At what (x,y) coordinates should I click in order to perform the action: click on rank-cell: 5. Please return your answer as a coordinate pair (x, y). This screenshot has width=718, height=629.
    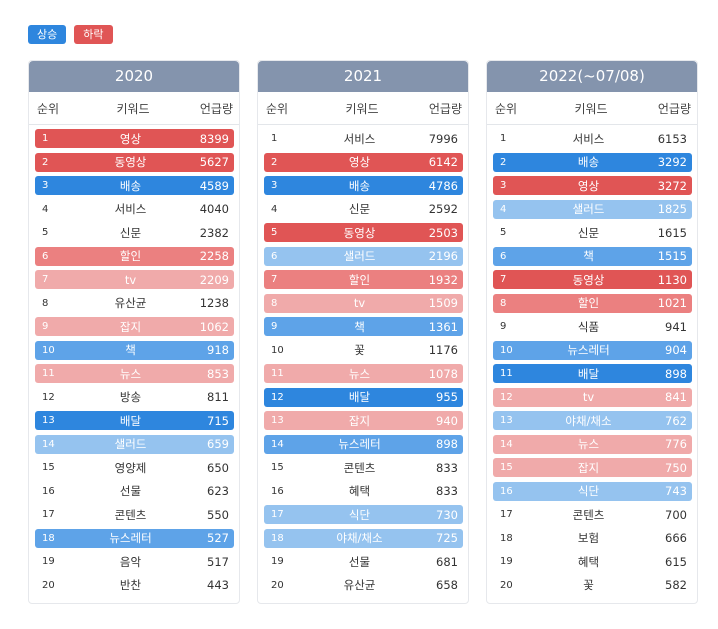
    Looking at the image, I should click on (274, 232).